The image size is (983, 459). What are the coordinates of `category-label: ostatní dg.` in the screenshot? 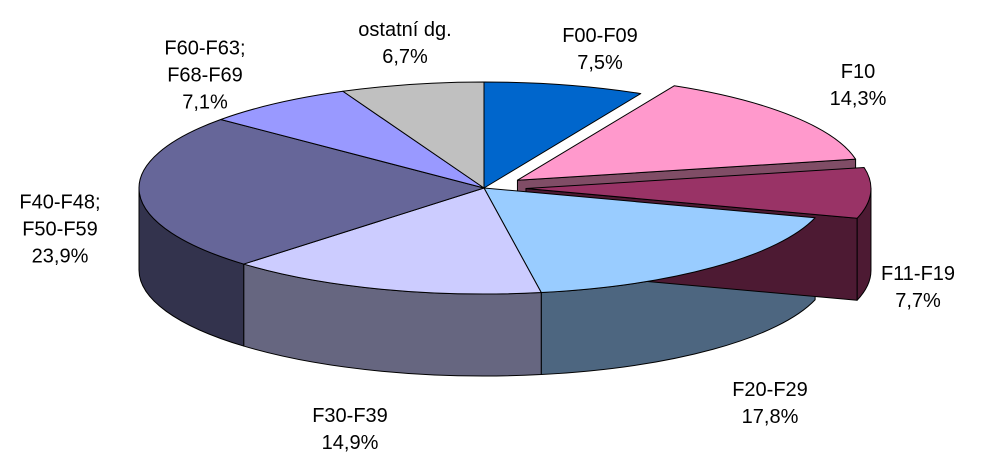 It's located at (405, 30).